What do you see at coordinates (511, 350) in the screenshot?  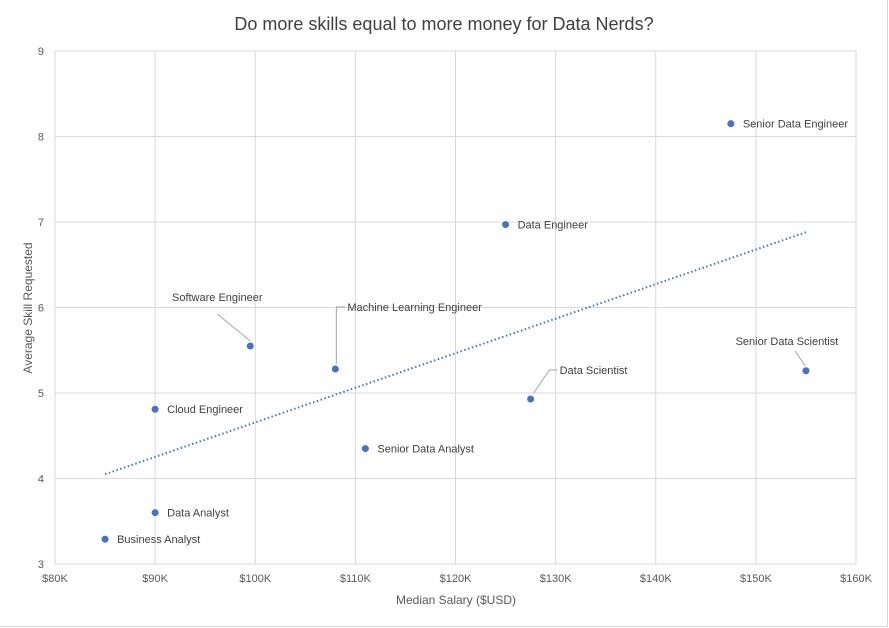 I see `leader-lines` at bounding box center [511, 350].